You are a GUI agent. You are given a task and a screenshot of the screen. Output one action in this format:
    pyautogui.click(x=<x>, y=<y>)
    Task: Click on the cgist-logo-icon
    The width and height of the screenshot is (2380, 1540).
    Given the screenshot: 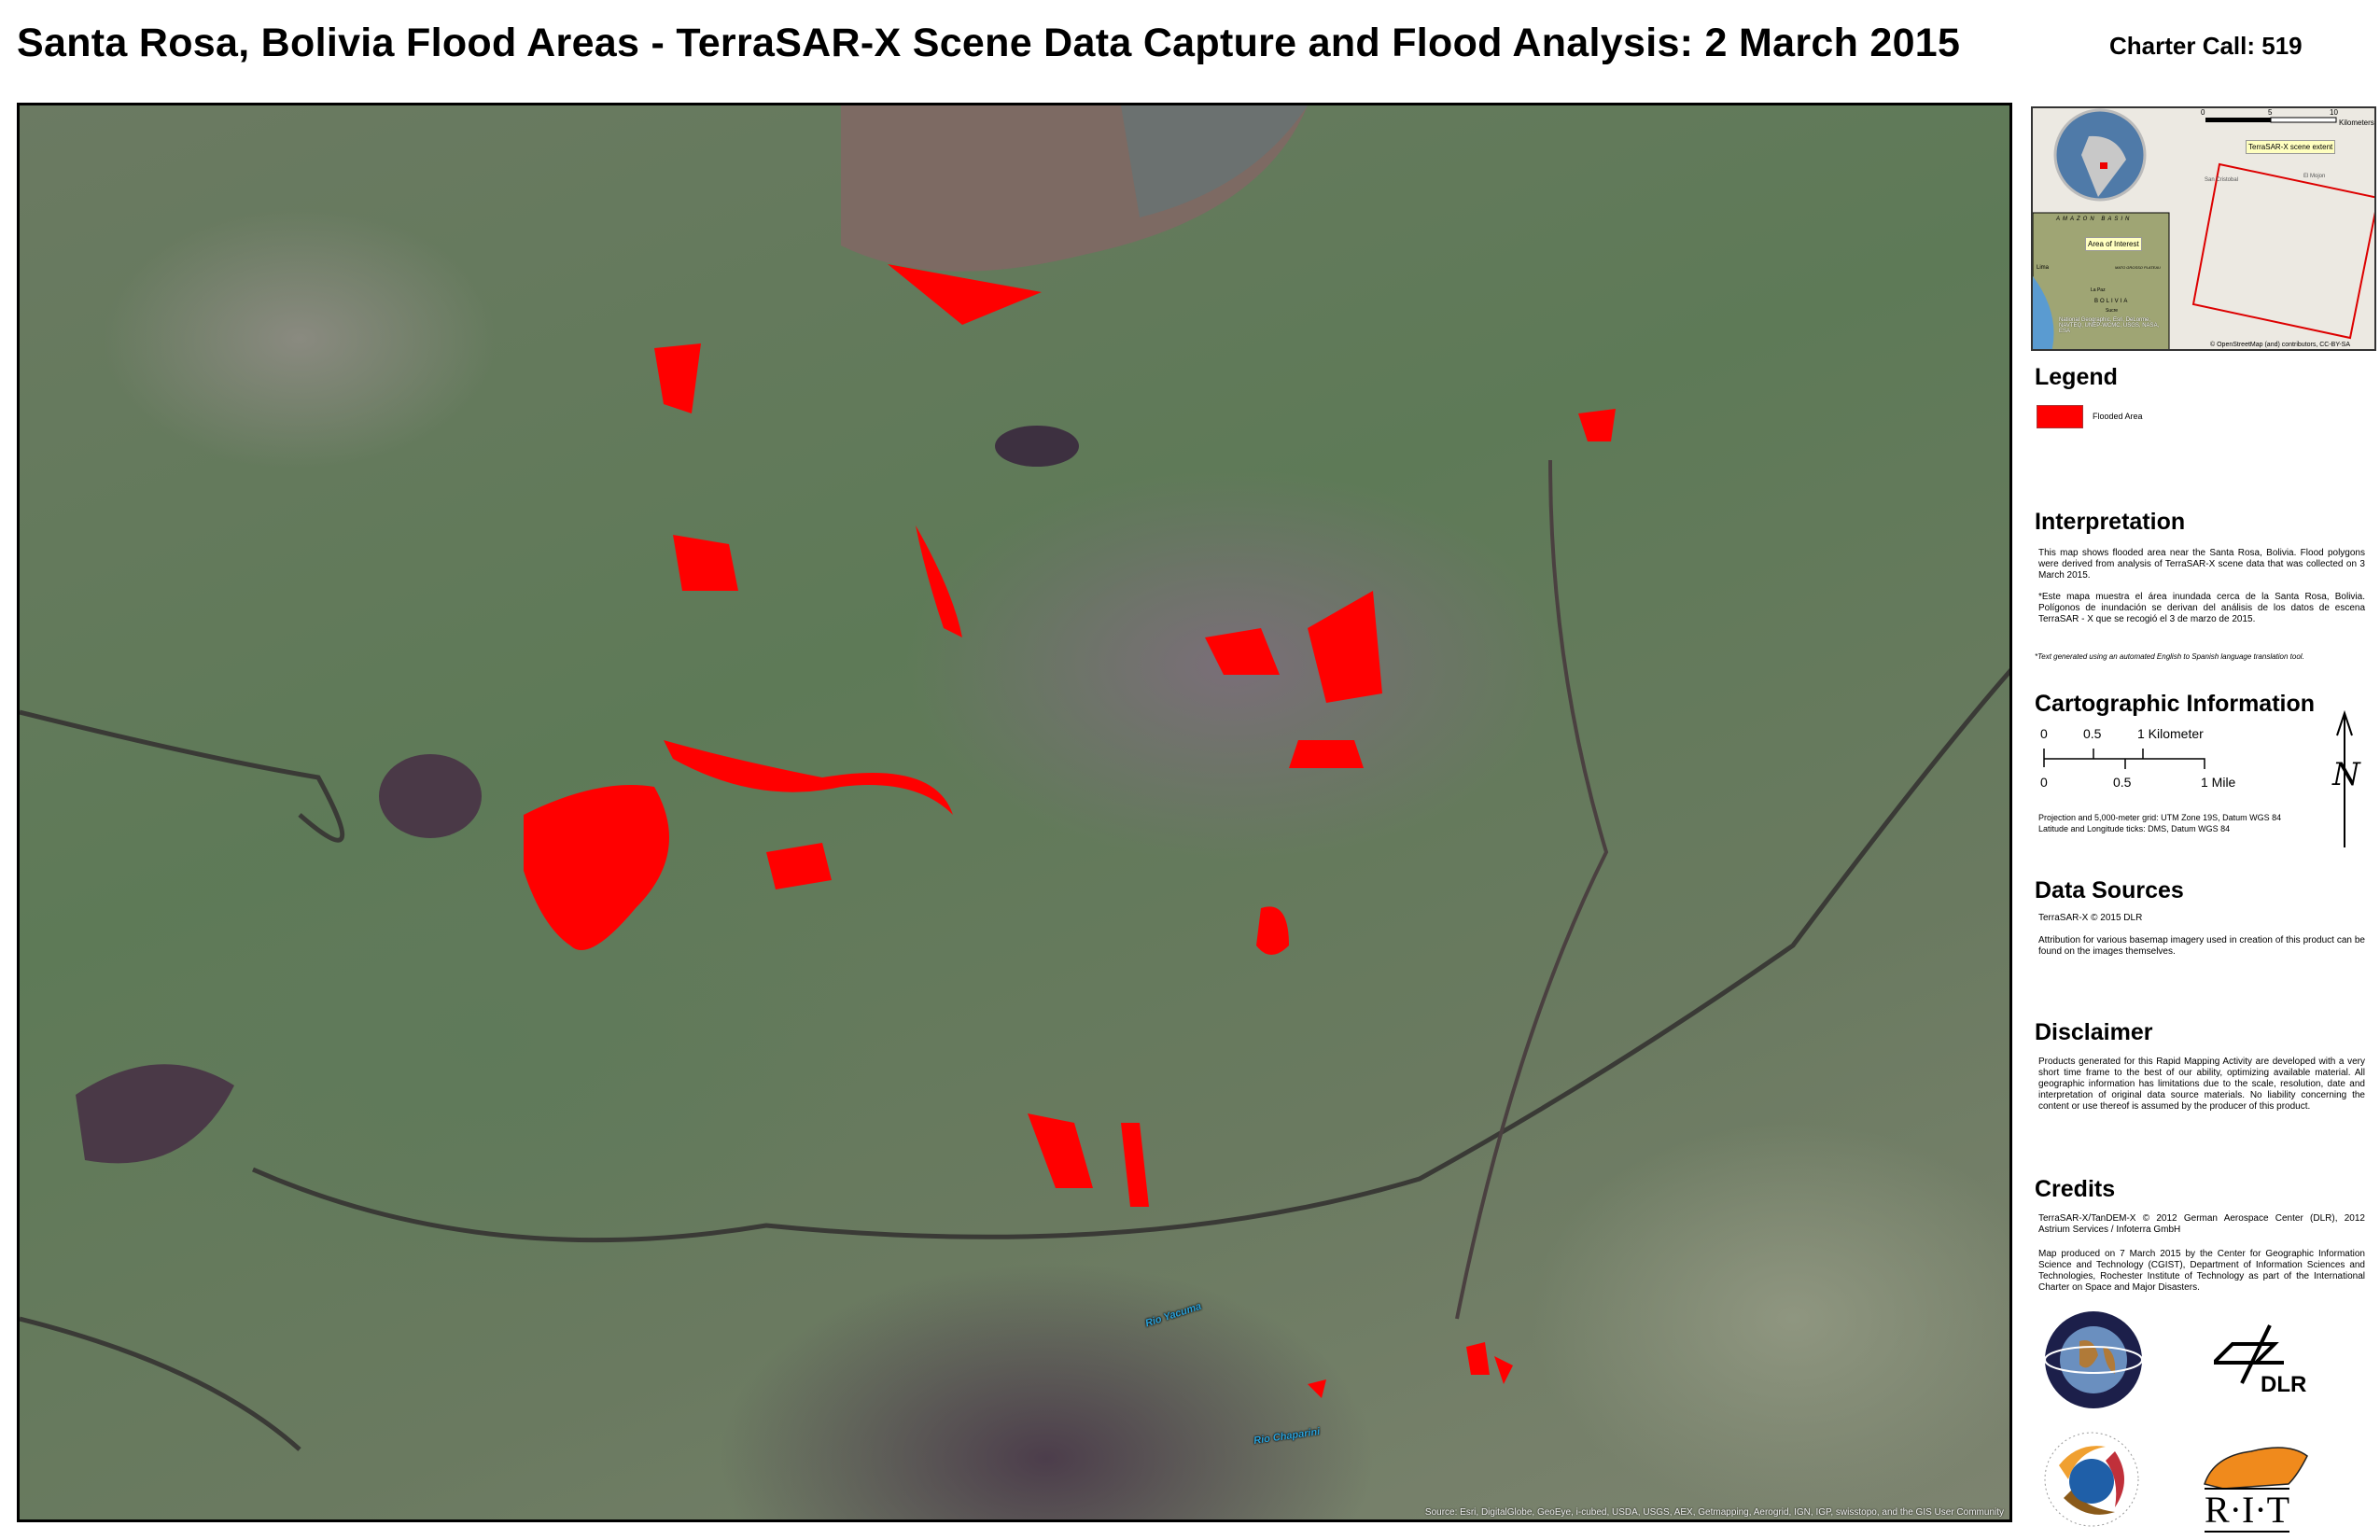 What is the action you would take?
    pyautogui.click(x=2091, y=1479)
    